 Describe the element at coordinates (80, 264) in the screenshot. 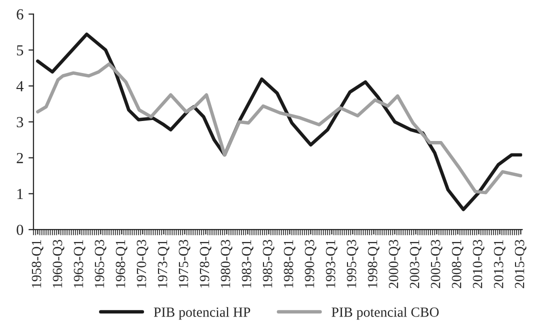

I see `x-tick-label: 1963-Q1` at that location.